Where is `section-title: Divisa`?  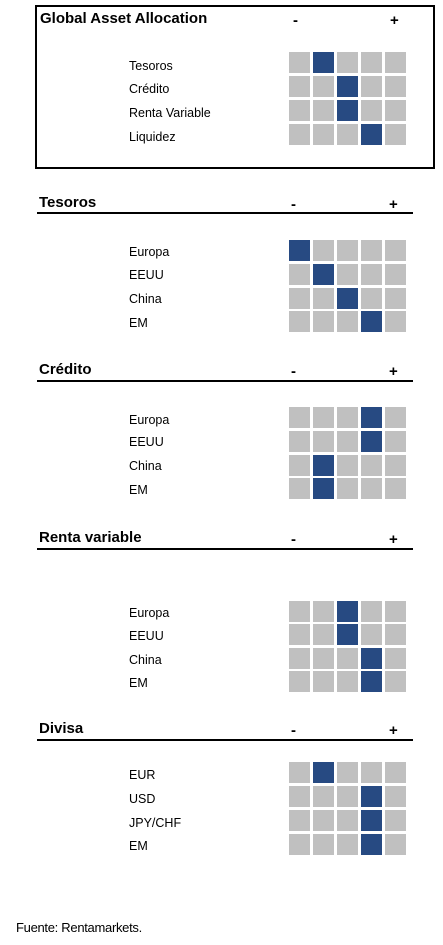 section-title: Divisa is located at coordinates (61, 728).